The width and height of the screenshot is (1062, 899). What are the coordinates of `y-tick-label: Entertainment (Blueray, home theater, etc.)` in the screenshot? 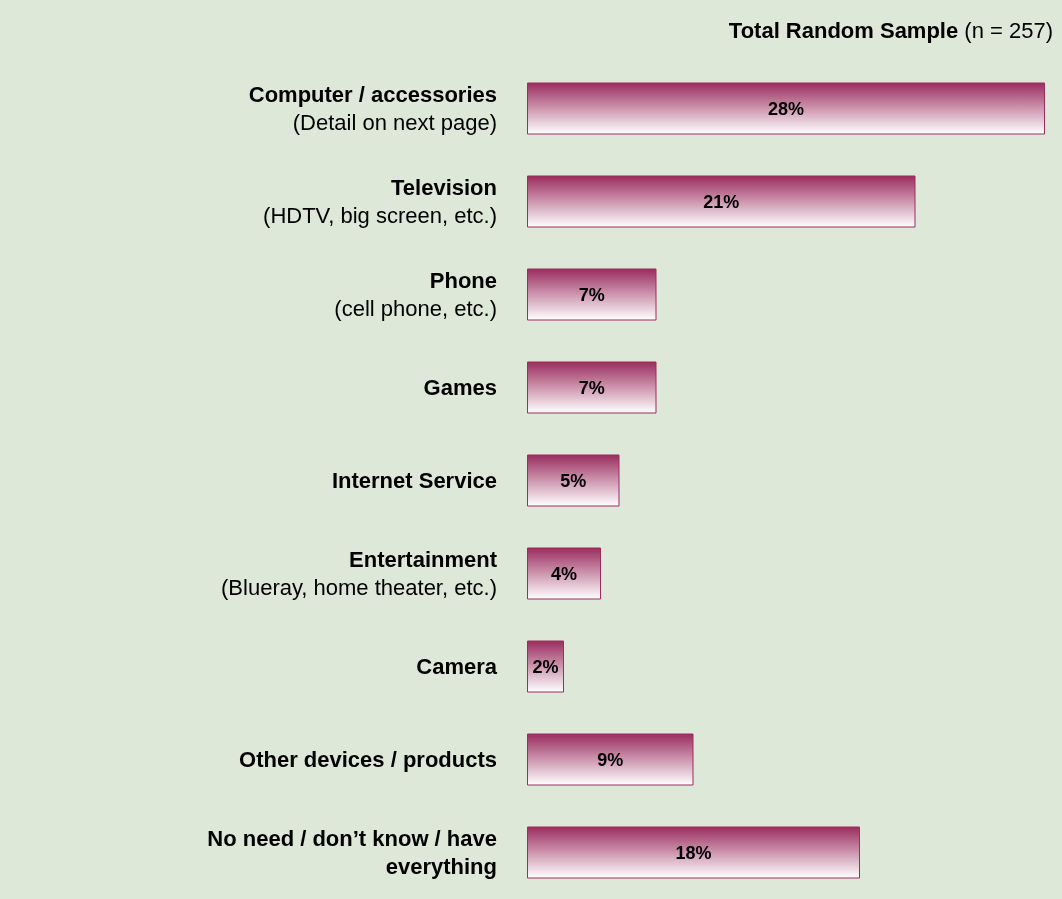 It's located at (359, 573).